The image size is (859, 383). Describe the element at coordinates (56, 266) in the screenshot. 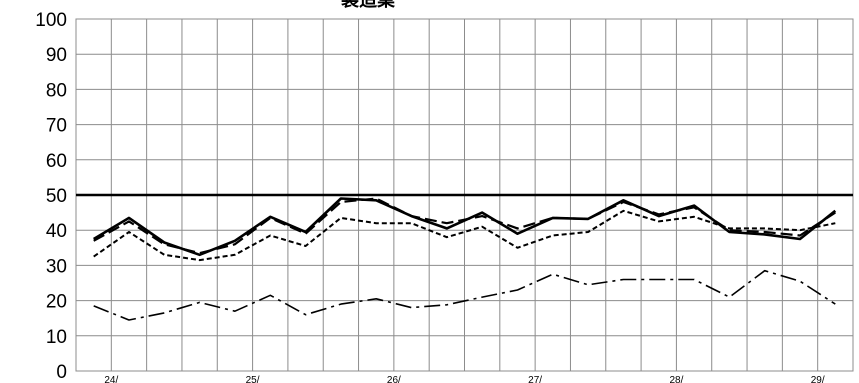

I see `y-tick-label-3: 30` at that location.